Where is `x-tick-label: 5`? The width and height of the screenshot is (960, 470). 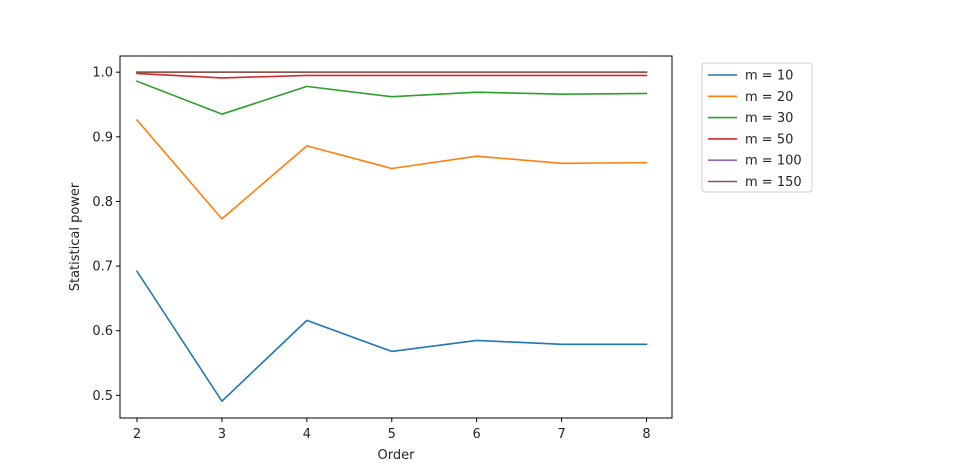
x-tick-label: 5 is located at coordinates (392, 434).